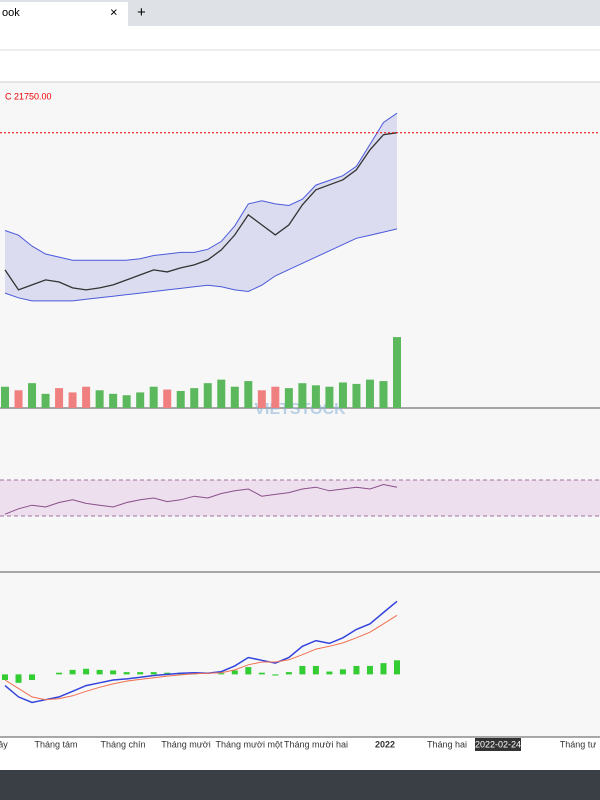  Describe the element at coordinates (55, 744) in the screenshot. I see `time-axis-label: Tháng tám` at that location.